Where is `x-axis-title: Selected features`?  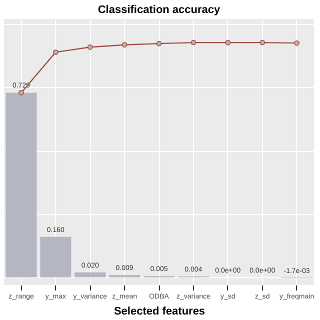
x-axis-title: Selected features is located at coordinates (160, 312).